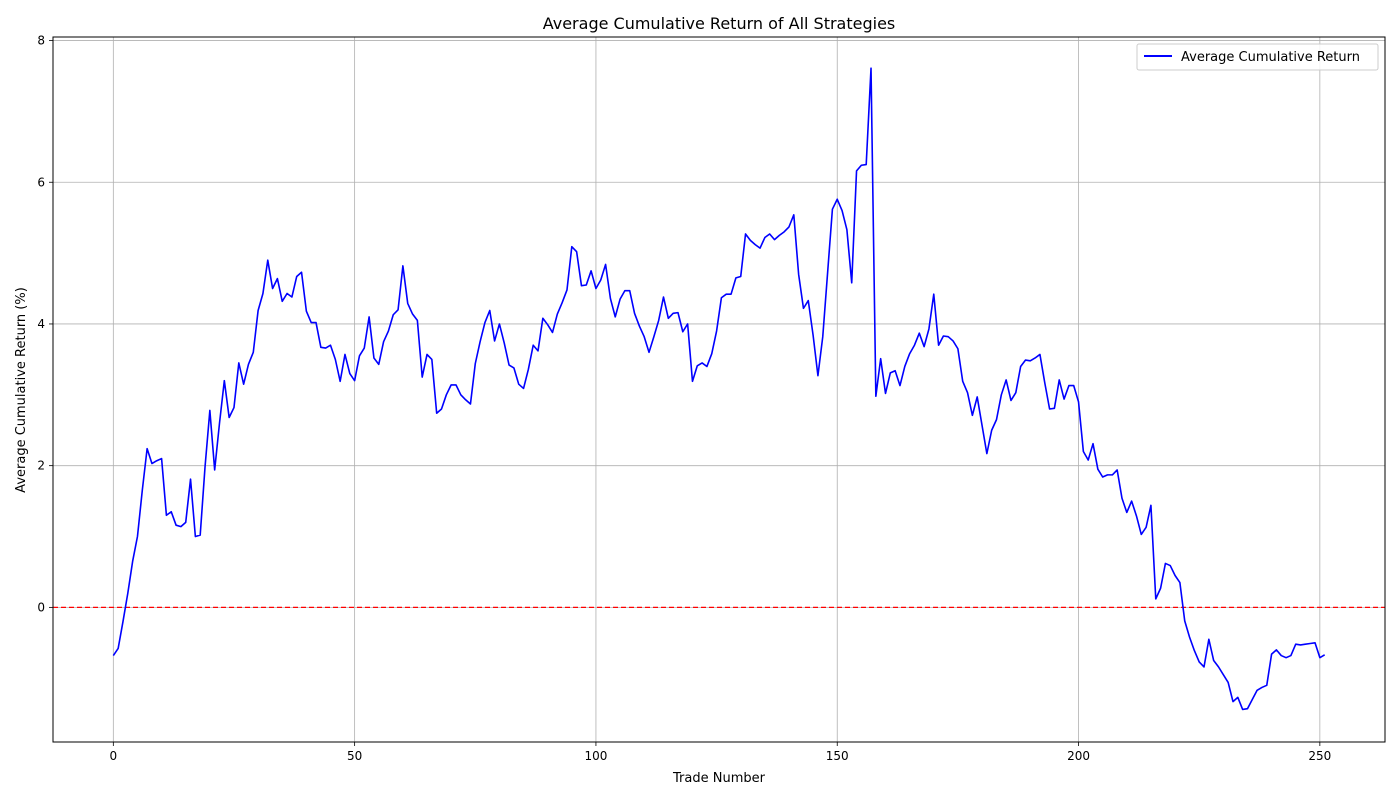 This screenshot has width=1400, height=800. Describe the element at coordinates (41, 182) in the screenshot. I see `y-tick-label: 6` at that location.